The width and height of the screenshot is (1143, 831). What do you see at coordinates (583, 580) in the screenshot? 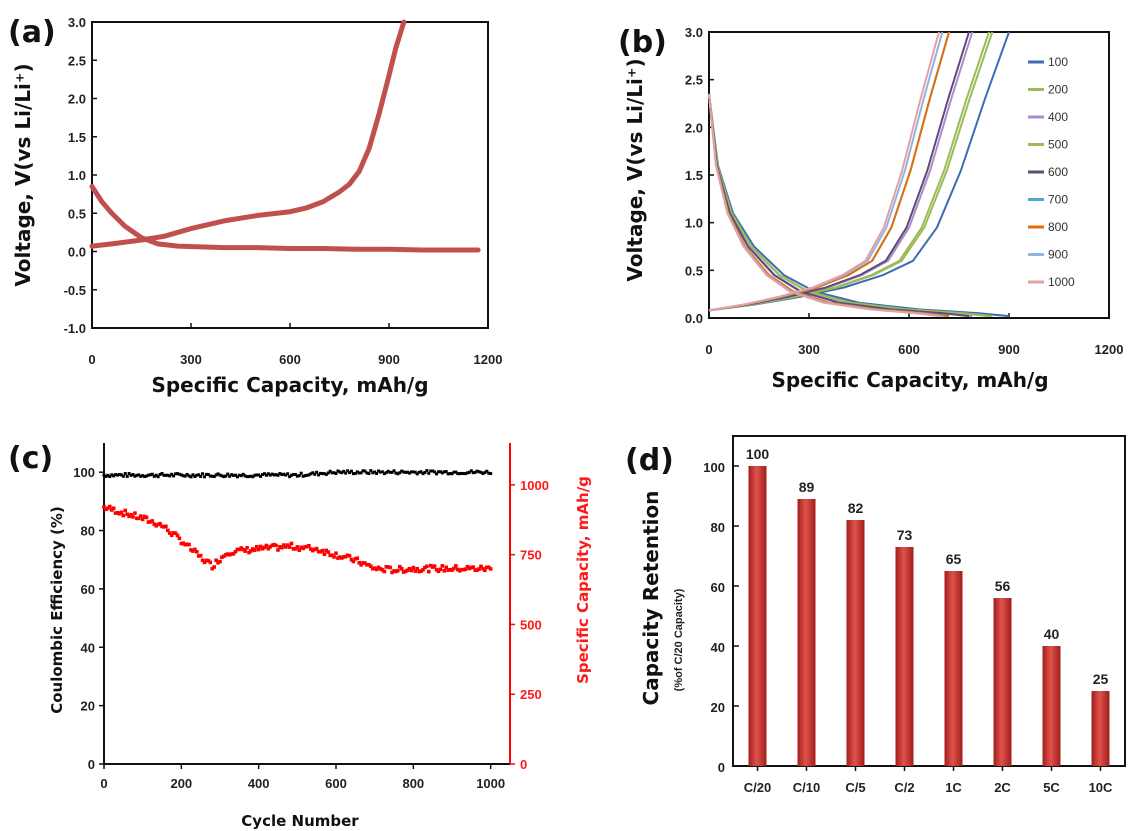
I see `panel-c-ylabel-right: Specific Capacity, mAh/g` at bounding box center [583, 580].